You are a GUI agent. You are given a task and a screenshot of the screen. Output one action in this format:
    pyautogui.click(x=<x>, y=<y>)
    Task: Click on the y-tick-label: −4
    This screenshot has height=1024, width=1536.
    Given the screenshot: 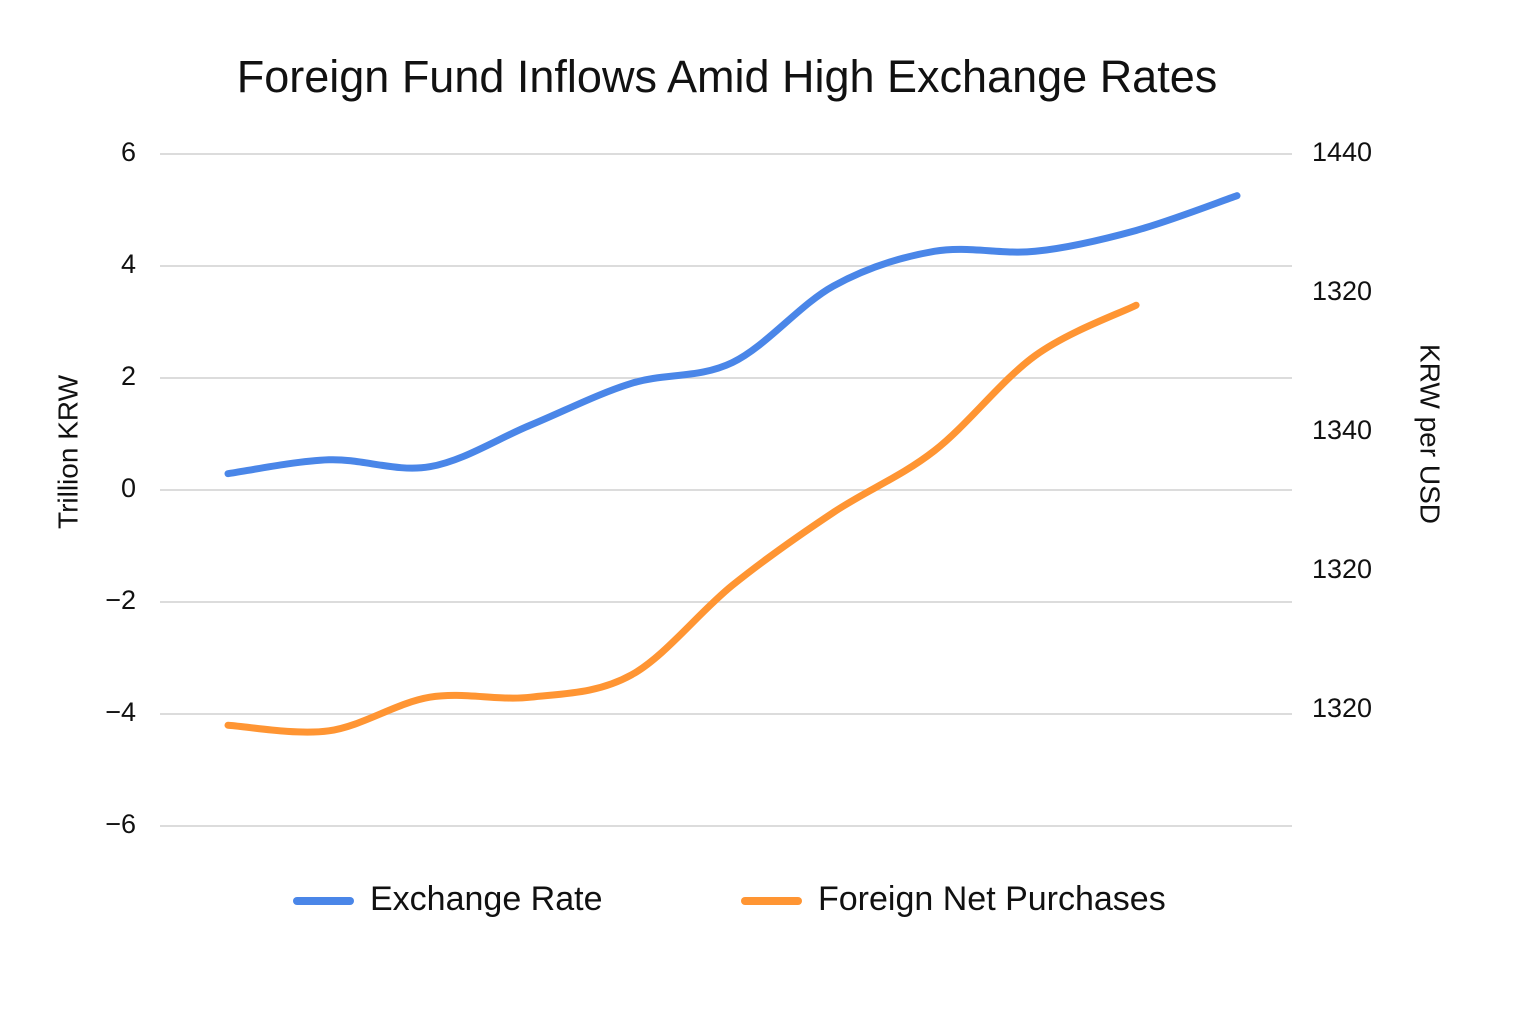 What is the action you would take?
    pyautogui.click(x=120, y=712)
    